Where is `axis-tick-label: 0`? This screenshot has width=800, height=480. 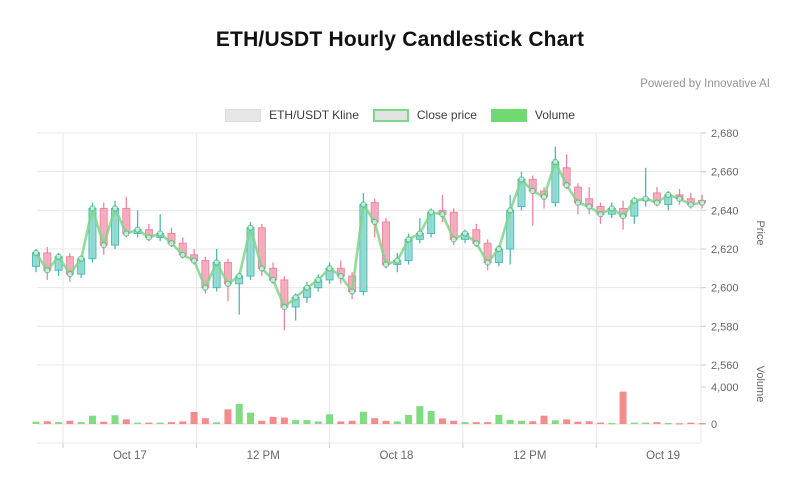
axis-tick-label: 0 is located at coordinates (714, 425).